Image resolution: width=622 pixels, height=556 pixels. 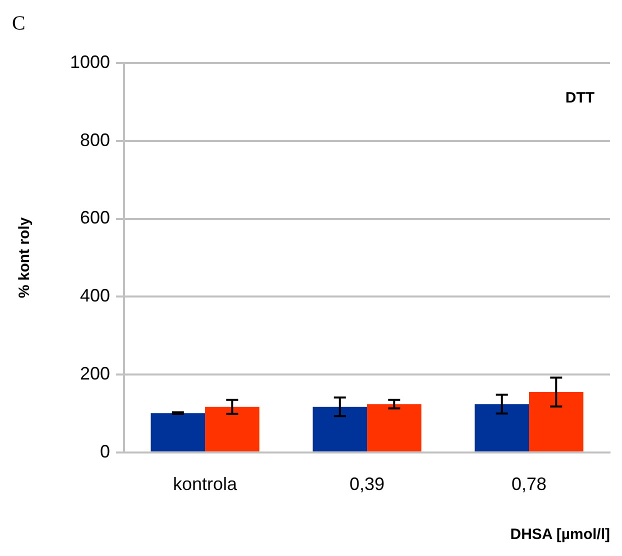 I want to click on x-tick-label: 0,39, so click(x=367, y=484).